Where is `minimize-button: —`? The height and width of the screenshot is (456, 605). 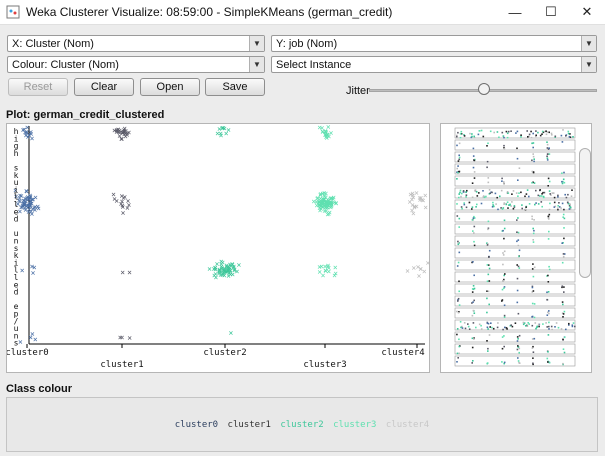
minimize-button: — is located at coordinates (515, 12).